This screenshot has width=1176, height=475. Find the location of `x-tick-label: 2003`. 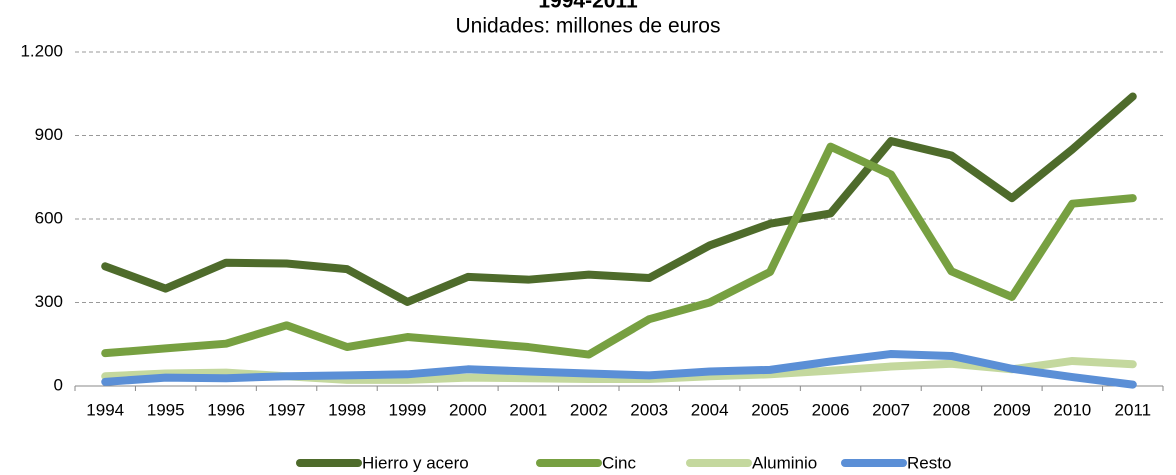

x-tick-label: 2003 is located at coordinates (649, 409).